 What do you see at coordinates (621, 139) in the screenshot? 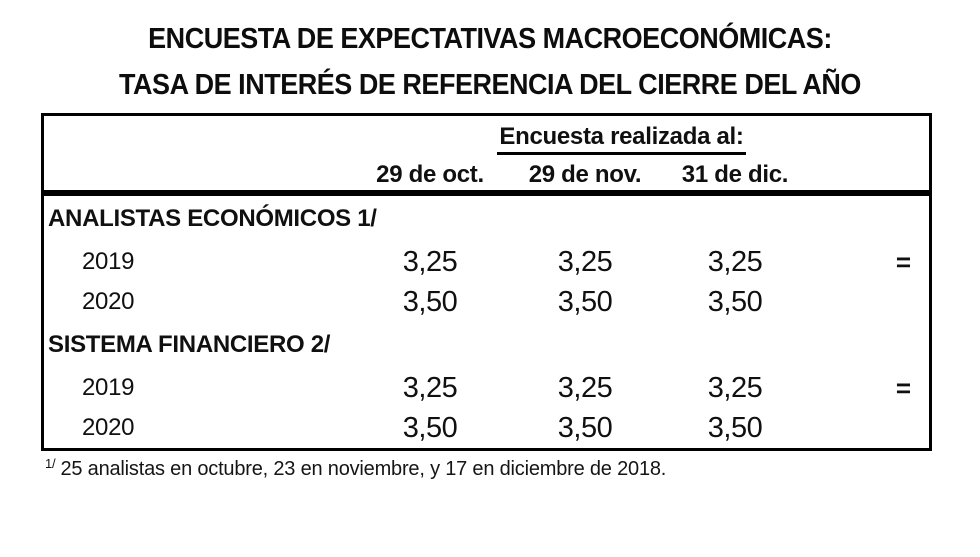
I see `survey-date-header: Encuesta realizada al:` at bounding box center [621, 139].